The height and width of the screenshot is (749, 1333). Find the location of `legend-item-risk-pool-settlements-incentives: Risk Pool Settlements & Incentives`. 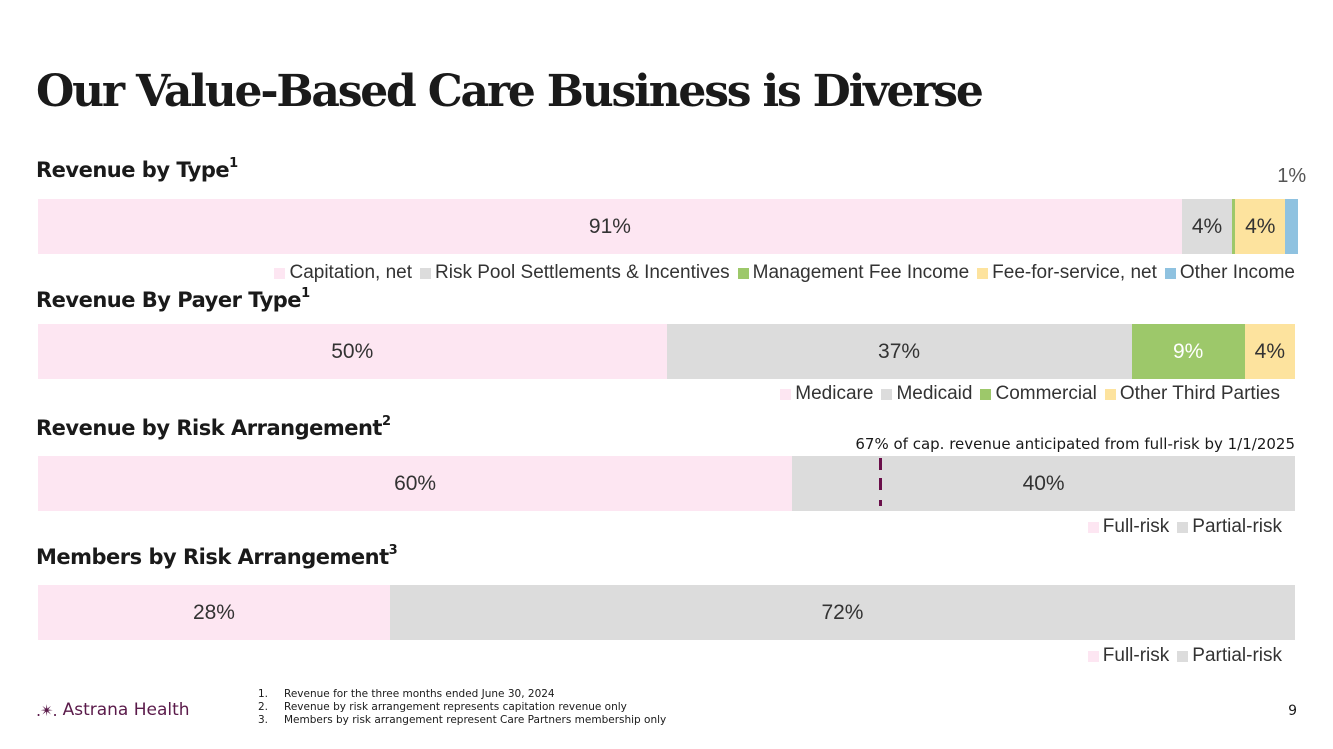

legend-item-risk-pool-settlements-incentives: Risk Pool Settlements & Incentives is located at coordinates (575, 273).